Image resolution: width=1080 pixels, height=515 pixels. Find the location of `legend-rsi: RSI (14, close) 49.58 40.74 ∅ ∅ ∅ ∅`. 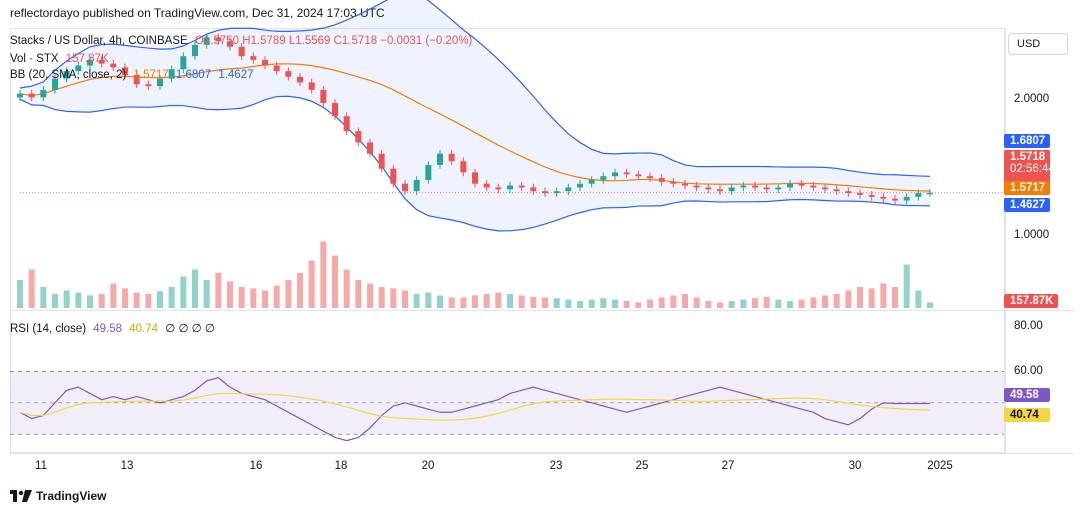

legend-rsi: RSI (14, close) 49.58 40.74 ∅ ∅ ∅ ∅ is located at coordinates (114, 328).